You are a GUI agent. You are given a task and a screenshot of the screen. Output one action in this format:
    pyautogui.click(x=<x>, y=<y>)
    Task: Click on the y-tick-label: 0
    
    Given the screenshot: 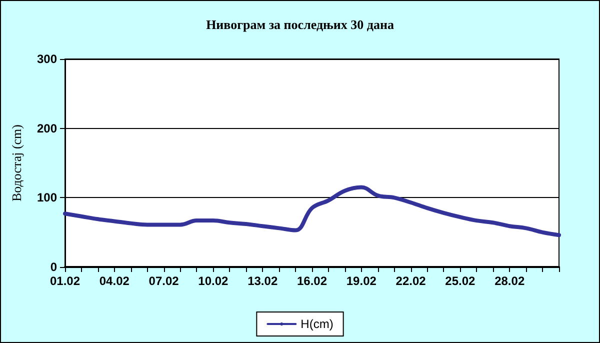 What is the action you would take?
    pyautogui.click(x=54, y=267)
    